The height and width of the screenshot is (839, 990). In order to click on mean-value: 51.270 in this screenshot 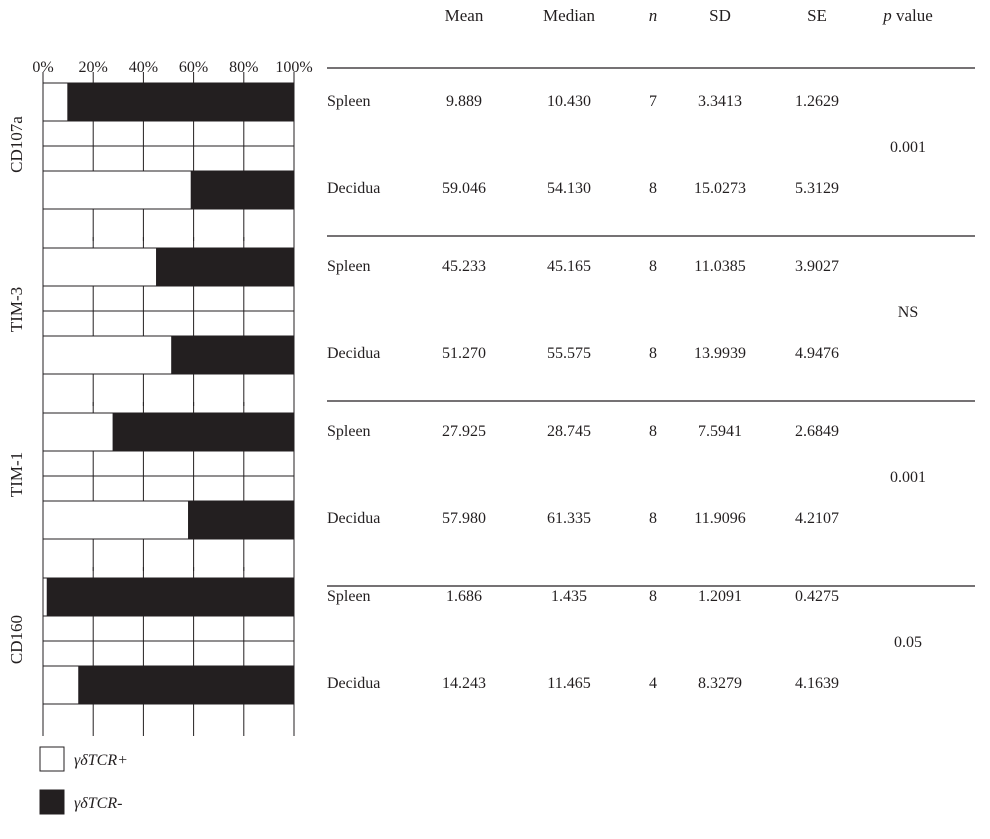, I will do `click(464, 353)`.